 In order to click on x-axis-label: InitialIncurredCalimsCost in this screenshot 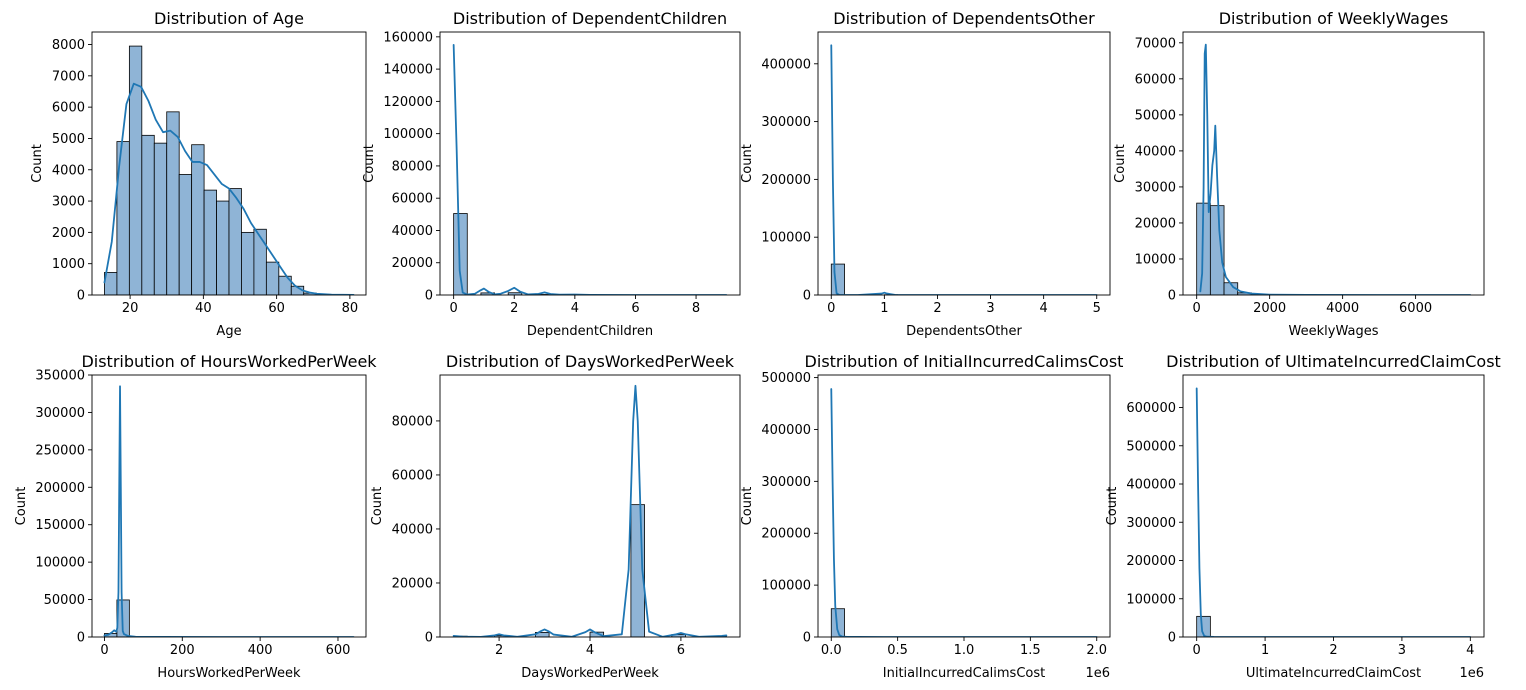, I will do `click(964, 673)`.